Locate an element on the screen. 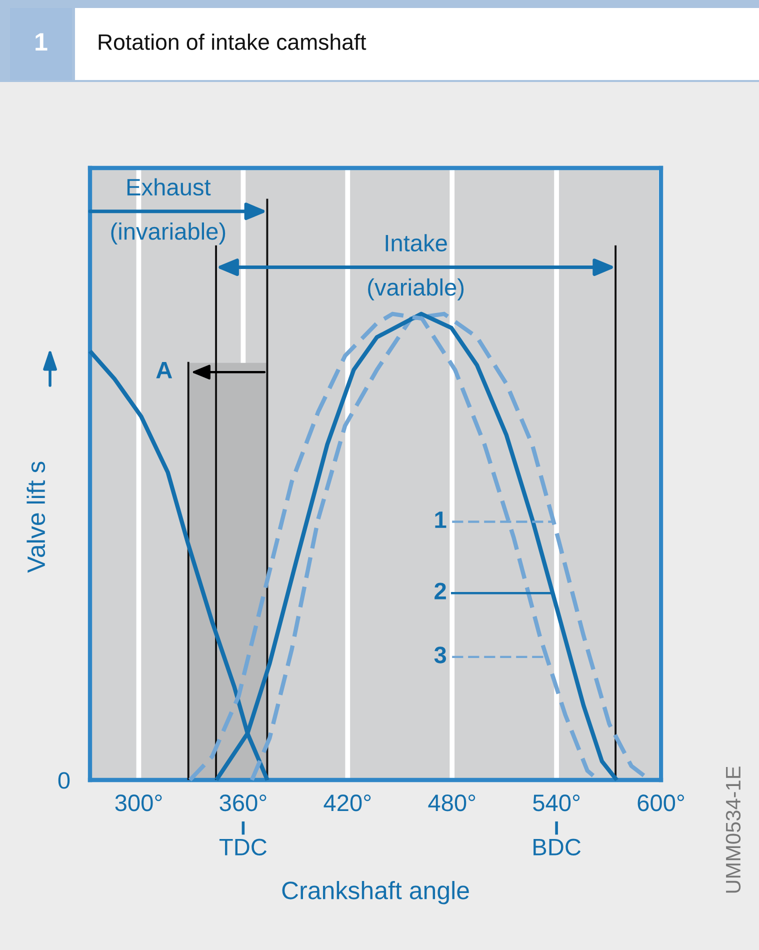  x-tick-label: 540° BDC is located at coordinates (557, 825).